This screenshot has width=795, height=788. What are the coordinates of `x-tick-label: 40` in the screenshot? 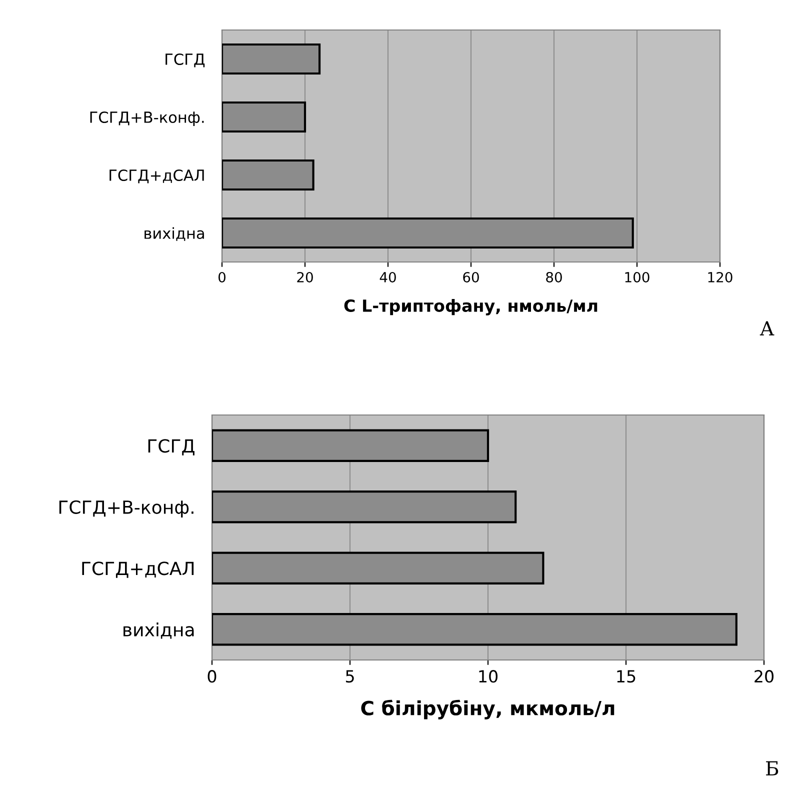 It's located at (388, 277).